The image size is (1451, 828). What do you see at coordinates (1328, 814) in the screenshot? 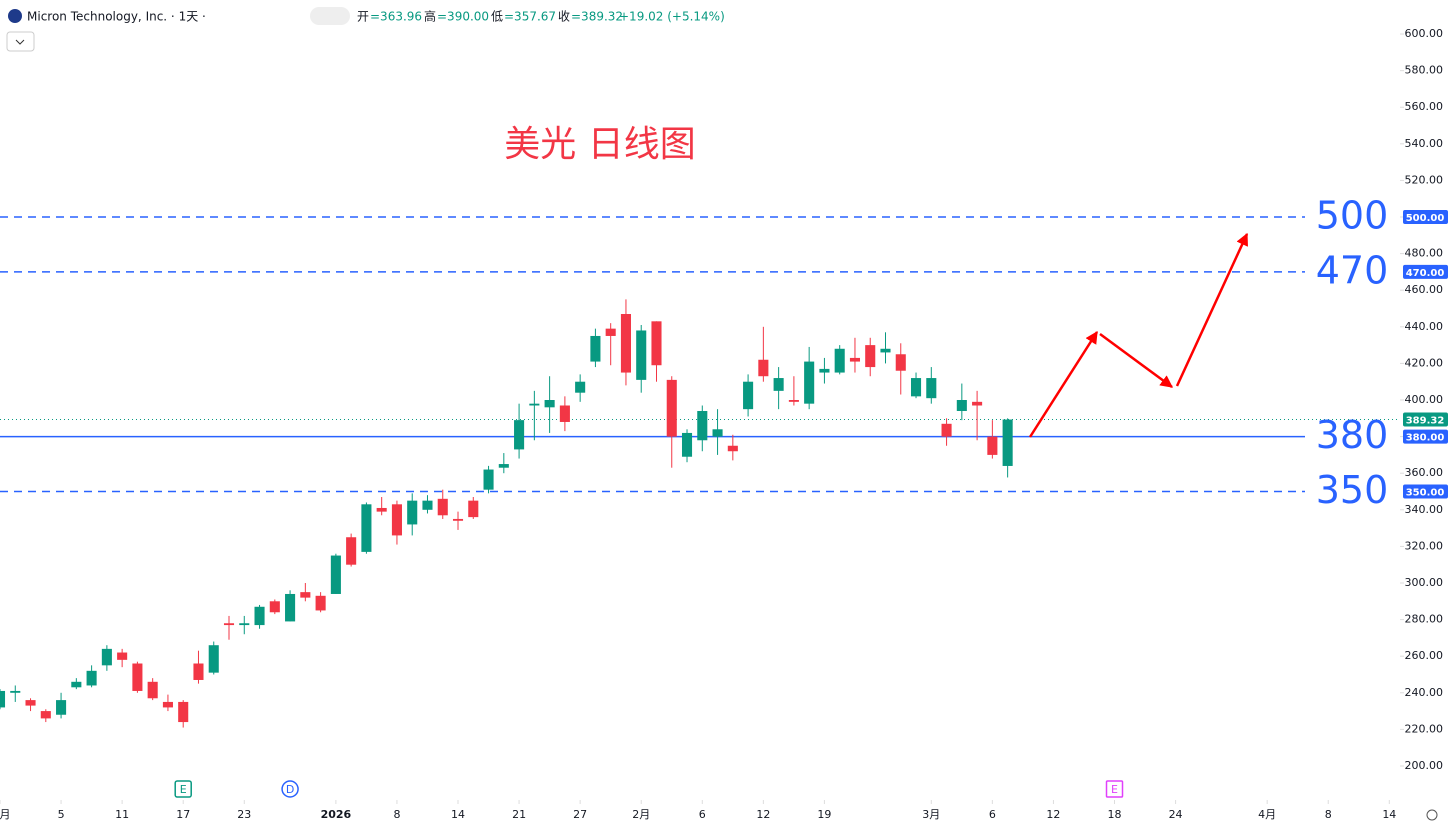
I see `x-tick-label: 8` at bounding box center [1328, 814].